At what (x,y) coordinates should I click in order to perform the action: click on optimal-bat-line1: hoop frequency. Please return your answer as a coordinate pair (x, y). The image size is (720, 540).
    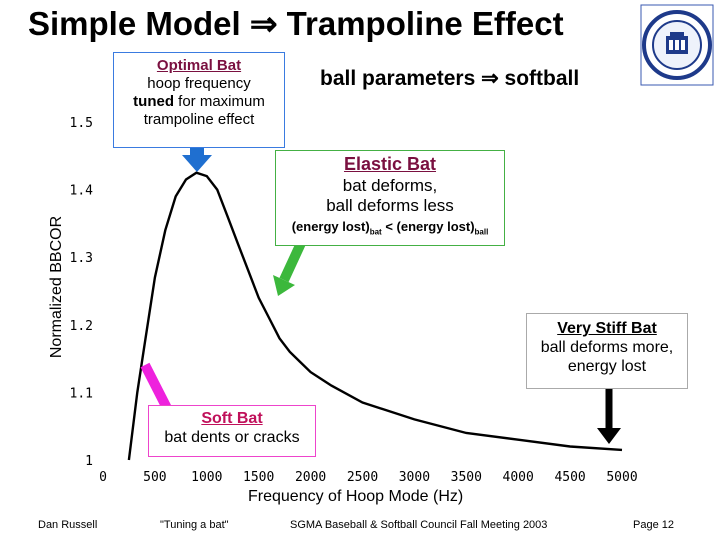
    Looking at the image, I should click on (199, 83).